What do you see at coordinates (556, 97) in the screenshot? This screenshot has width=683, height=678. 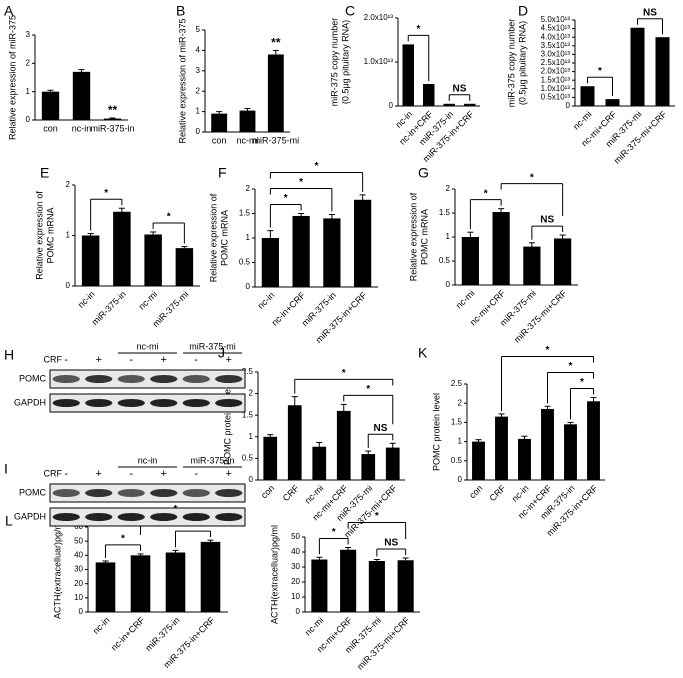 I see `y-tick-label: 0.5x10¹³` at bounding box center [556, 97].